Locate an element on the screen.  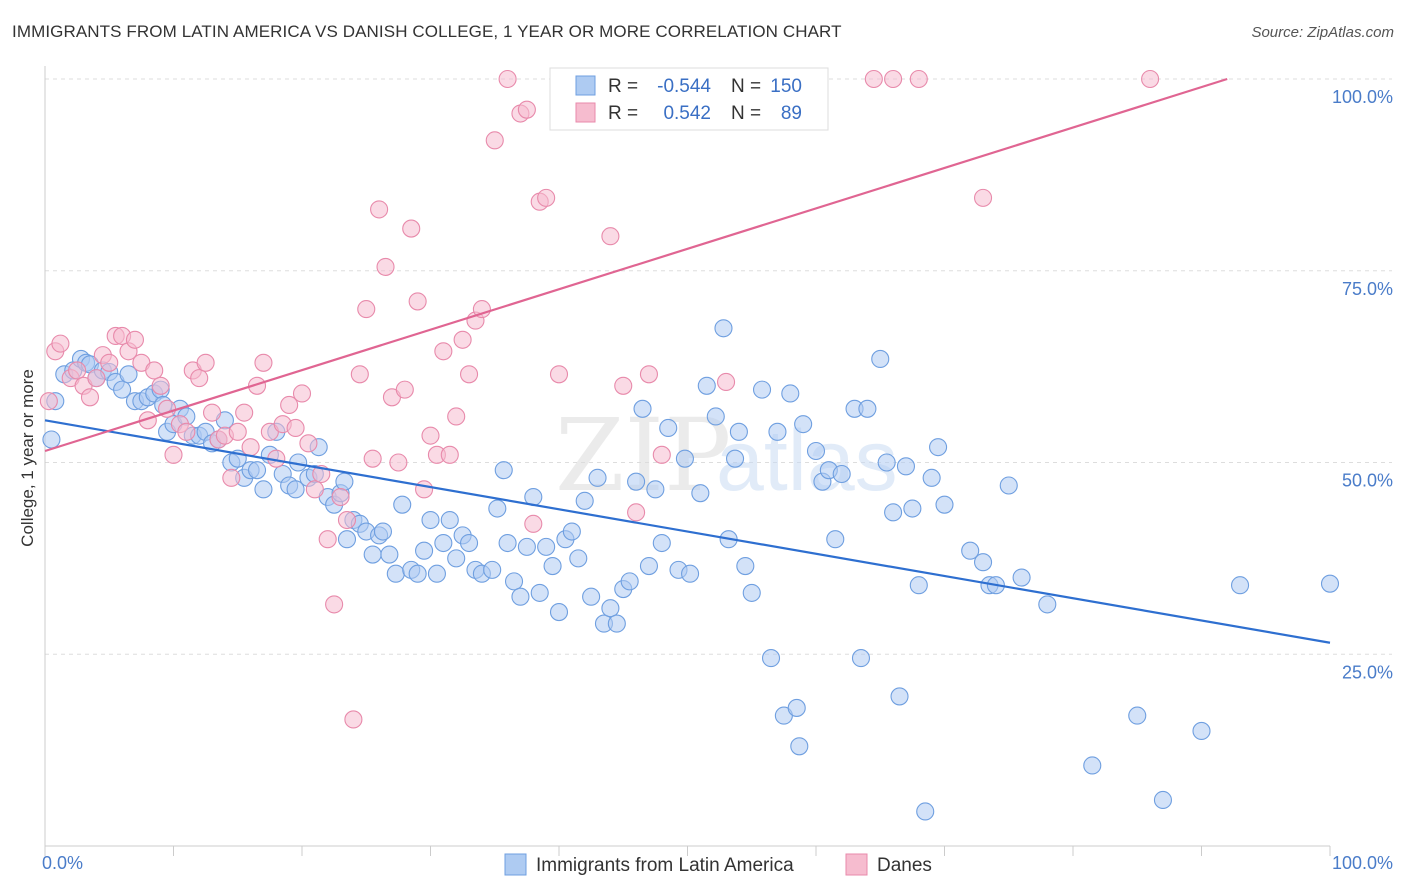
legend-top-box is located at coordinates (689, 99).